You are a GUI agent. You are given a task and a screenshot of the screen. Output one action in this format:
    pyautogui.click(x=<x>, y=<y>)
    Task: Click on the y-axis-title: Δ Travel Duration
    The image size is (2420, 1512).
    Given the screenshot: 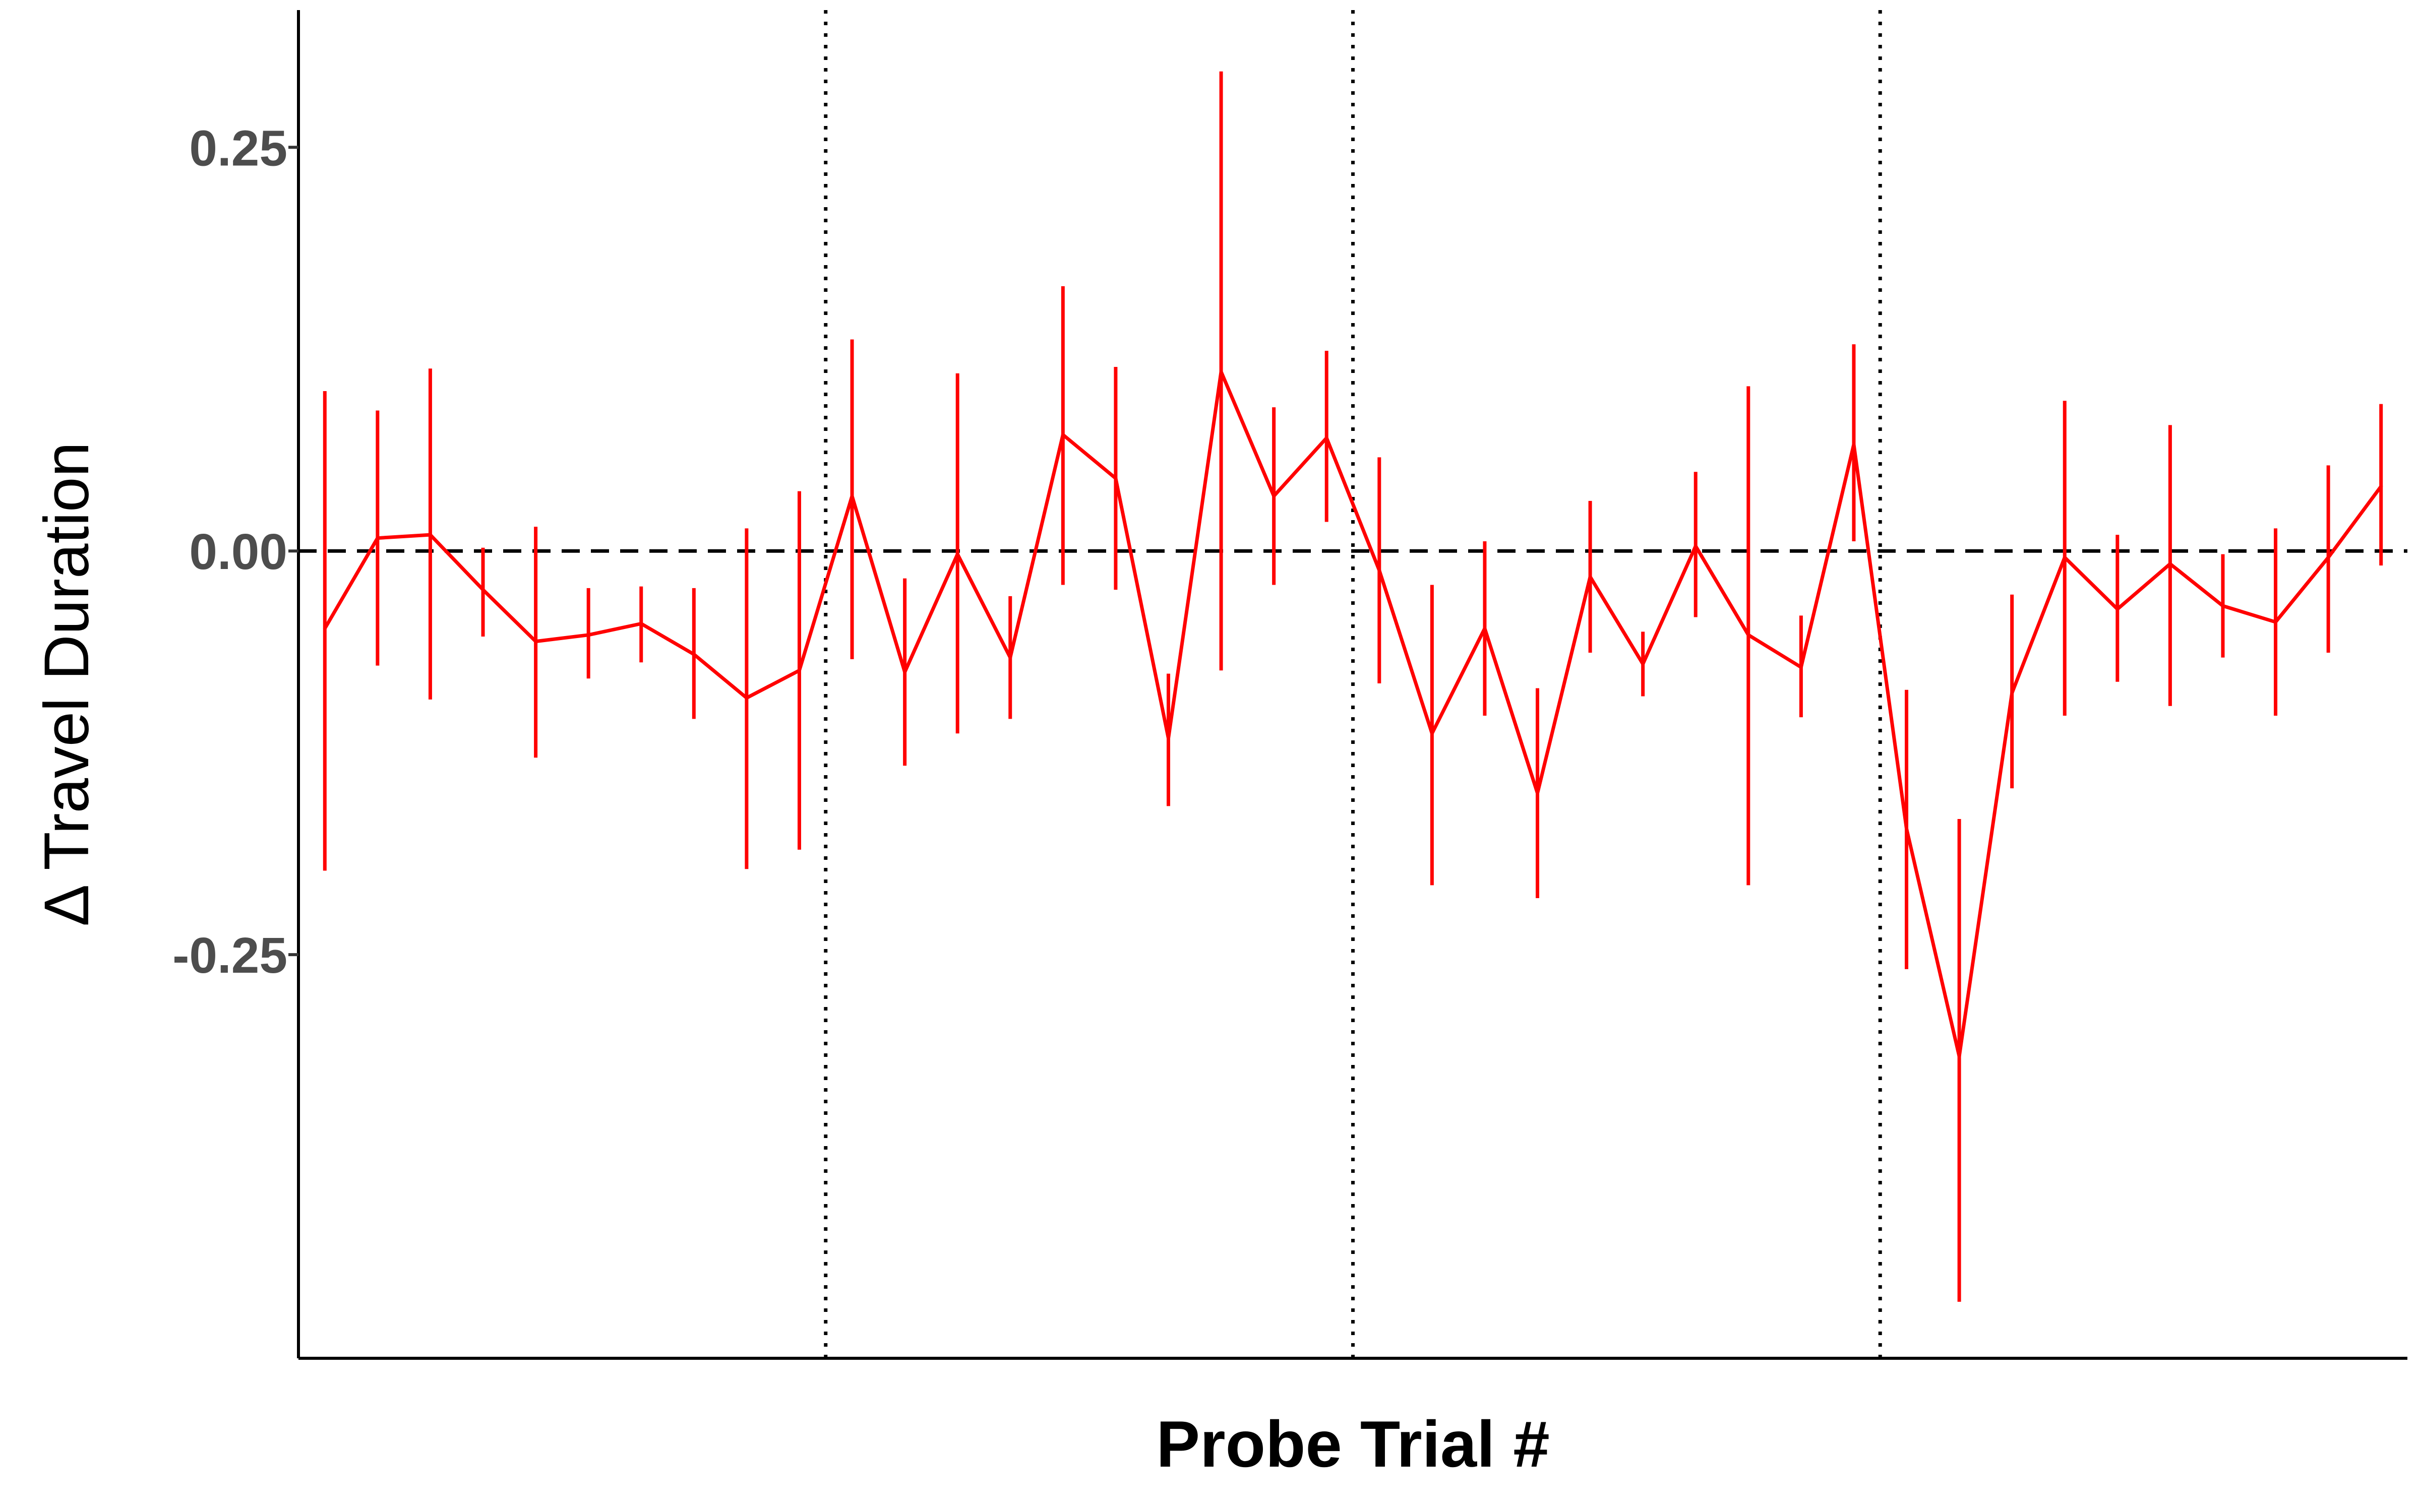 What is the action you would take?
    pyautogui.click(x=67, y=684)
    